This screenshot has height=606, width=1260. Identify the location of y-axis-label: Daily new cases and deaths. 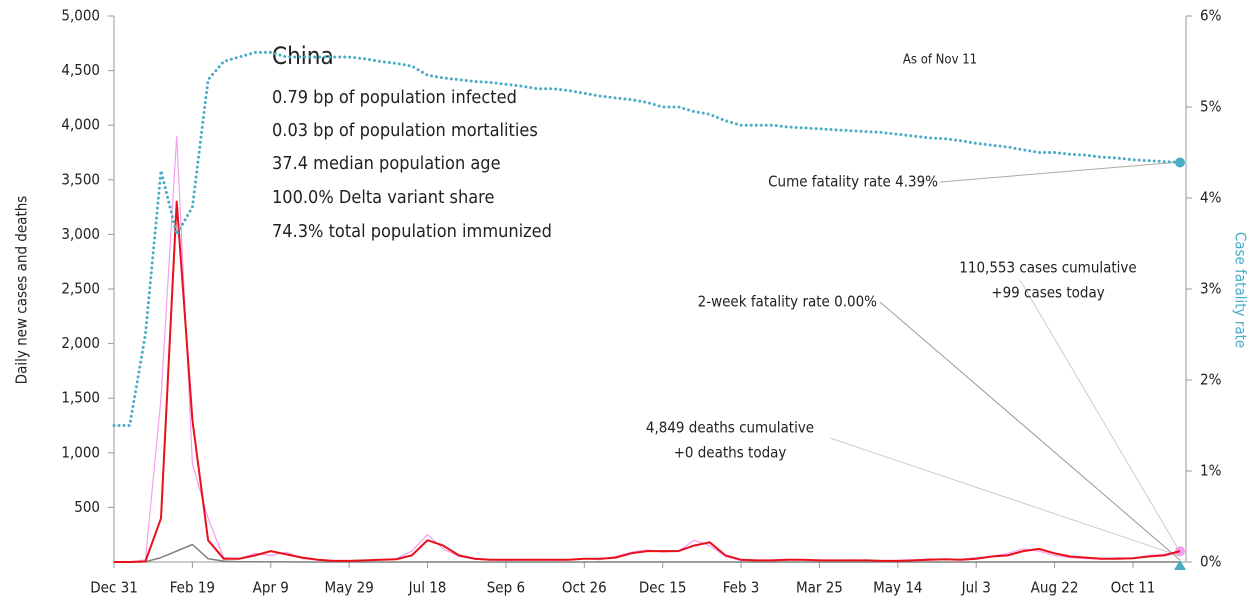
(22, 290).